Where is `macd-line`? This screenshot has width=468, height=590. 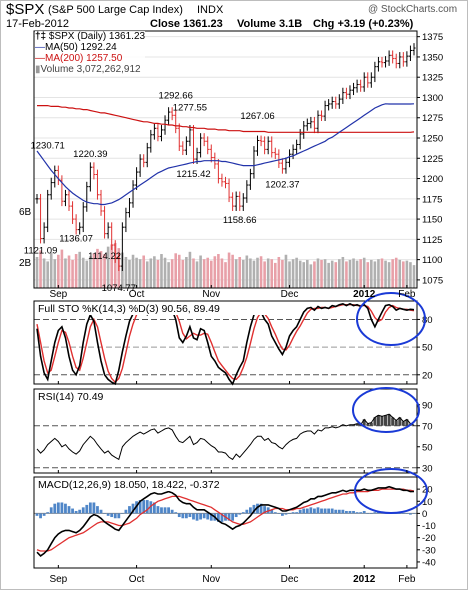 macd-line is located at coordinates (225, 521).